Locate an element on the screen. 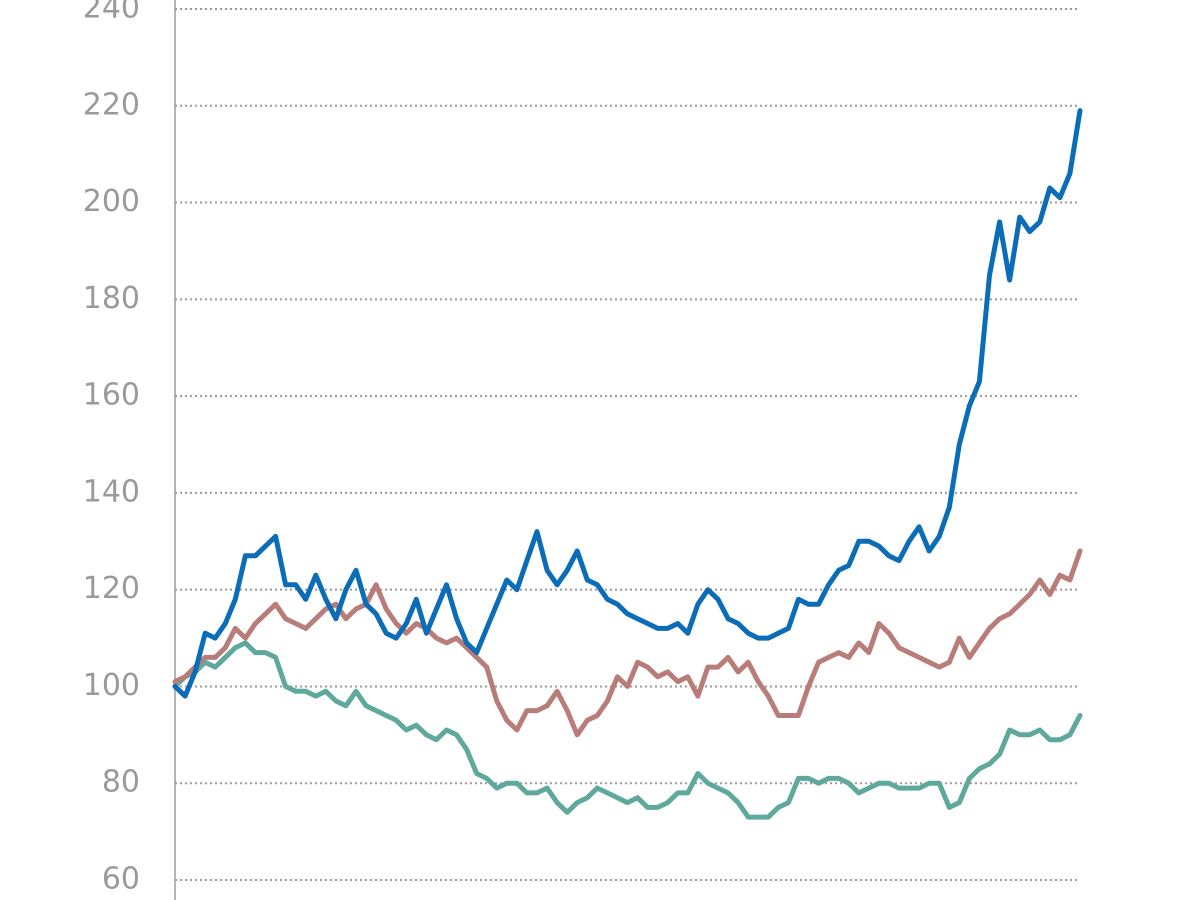 This screenshot has height=900, width=1200. y-tick-label: 80 is located at coordinates (121, 782).